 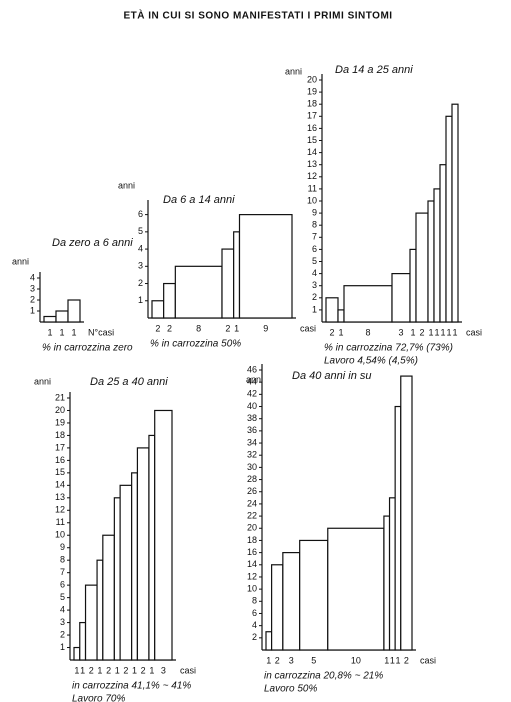 What do you see at coordinates (388, 348) in the screenshot?
I see `note: % in carrozzina 72,7% (73%)` at bounding box center [388, 348].